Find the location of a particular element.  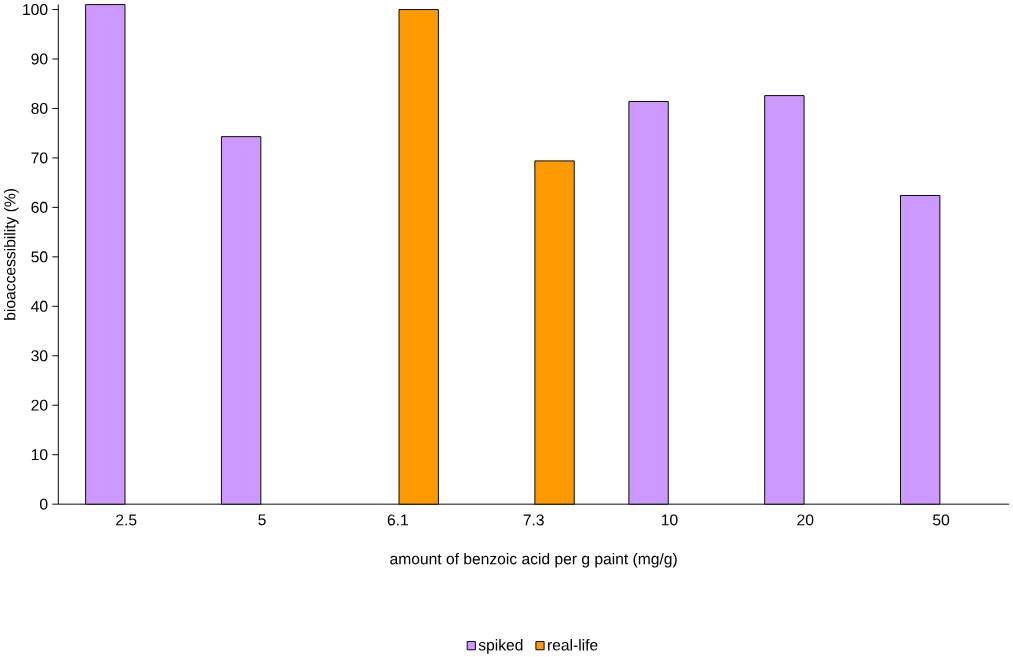

y-tick-label: 70 is located at coordinates (39, 158).